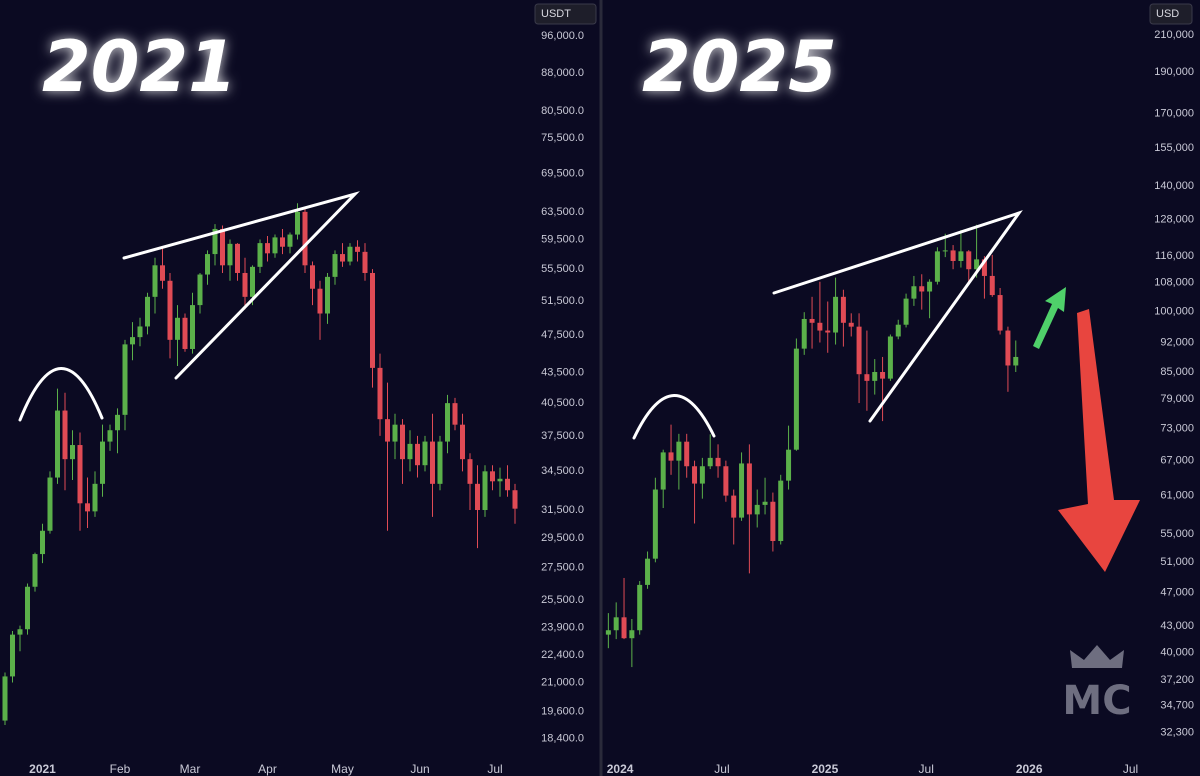  What do you see at coordinates (739, 67) in the screenshot?
I see `chart-title: 2025` at bounding box center [739, 67].